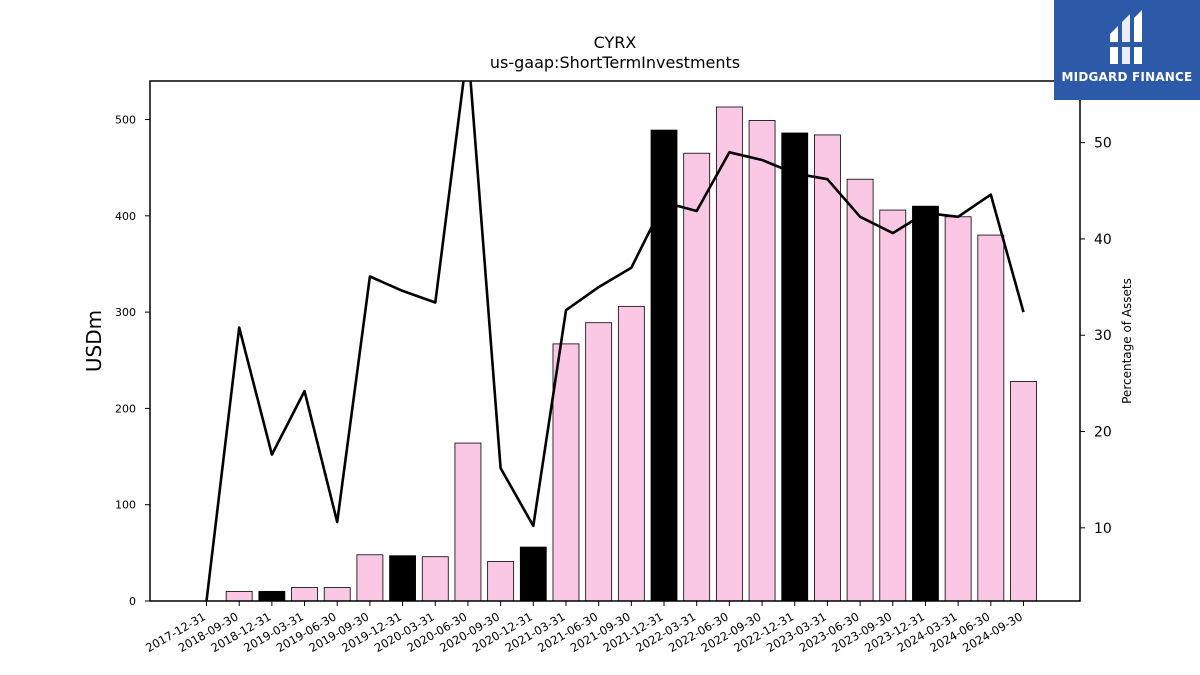 This screenshot has height=675, width=1200. Describe the element at coordinates (1127, 77) in the screenshot. I see `logo-text: MIDGARD FINANCE` at that location.